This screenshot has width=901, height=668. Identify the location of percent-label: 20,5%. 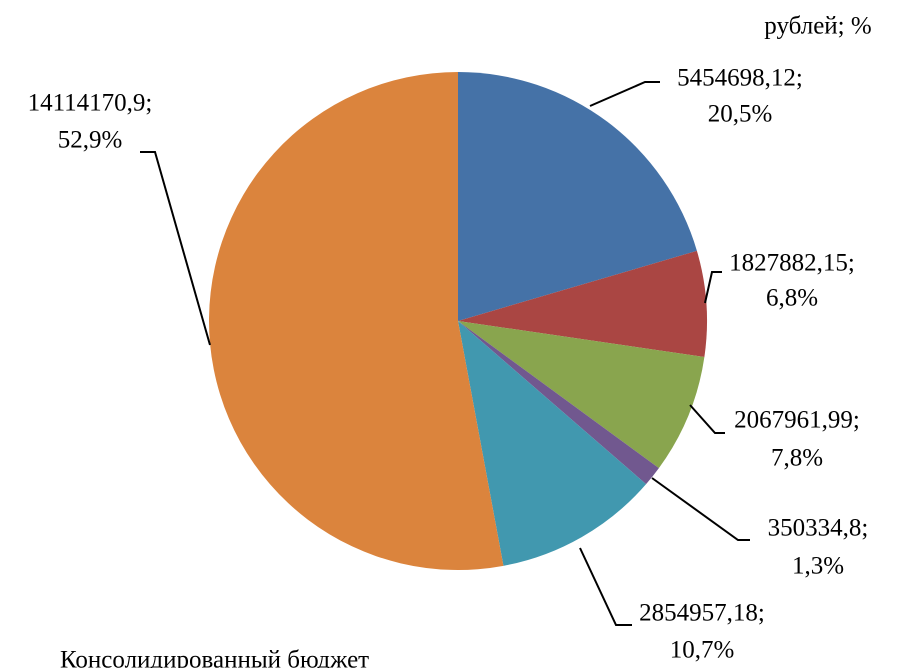
(740, 114).